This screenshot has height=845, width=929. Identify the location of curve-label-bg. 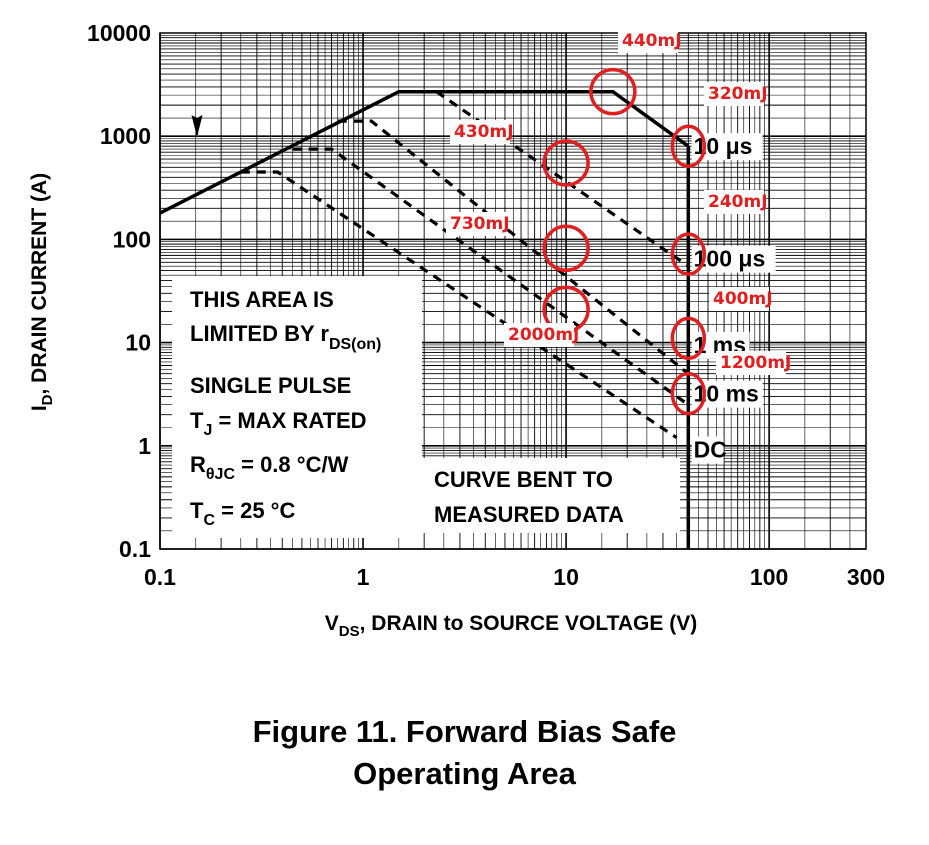
(707, 450).